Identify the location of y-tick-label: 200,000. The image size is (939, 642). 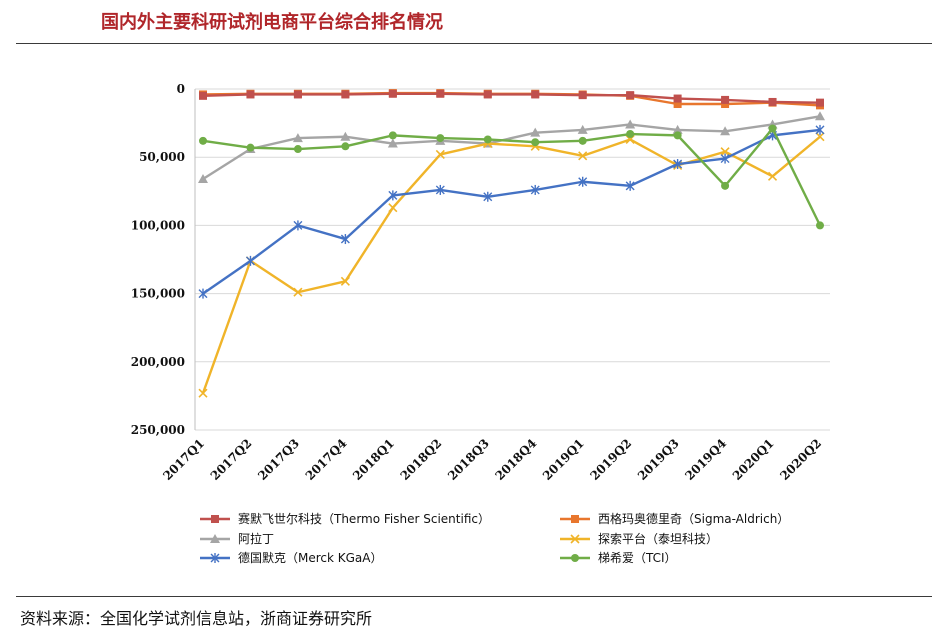
(158, 362).